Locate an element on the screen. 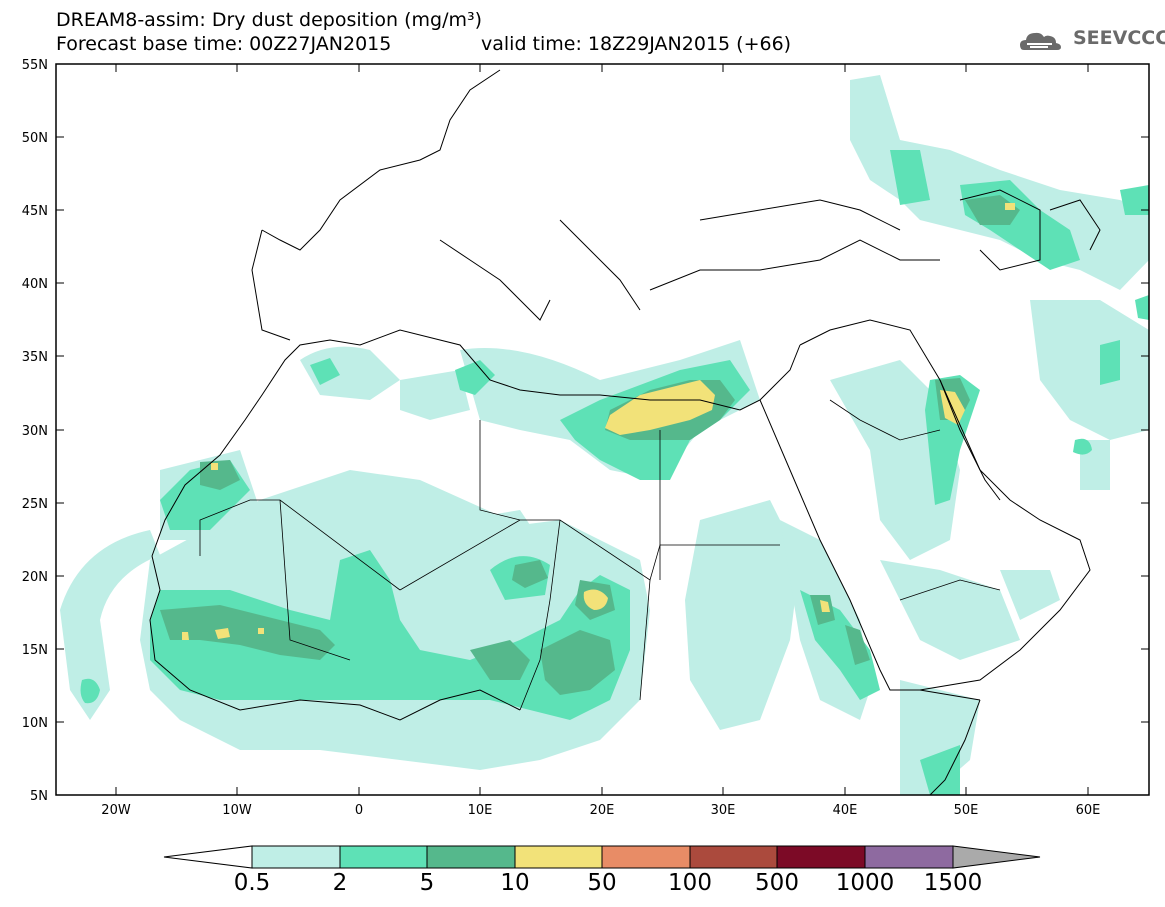 This screenshot has height=907, width=1165. legend-label: 2 is located at coordinates (340, 883).